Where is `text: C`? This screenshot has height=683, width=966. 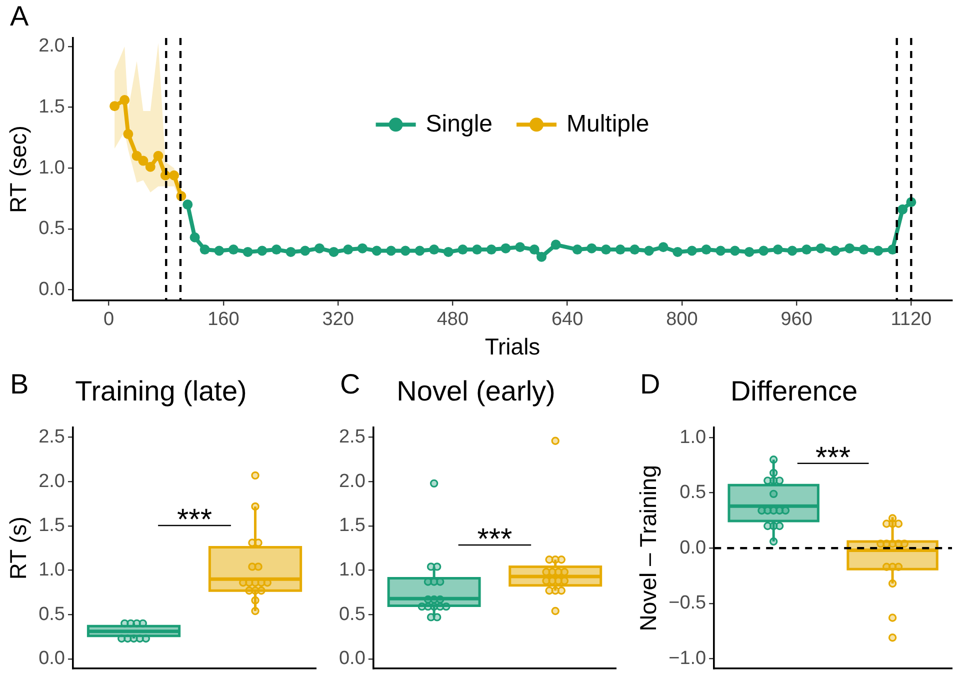
text: C is located at coordinates (350, 384).